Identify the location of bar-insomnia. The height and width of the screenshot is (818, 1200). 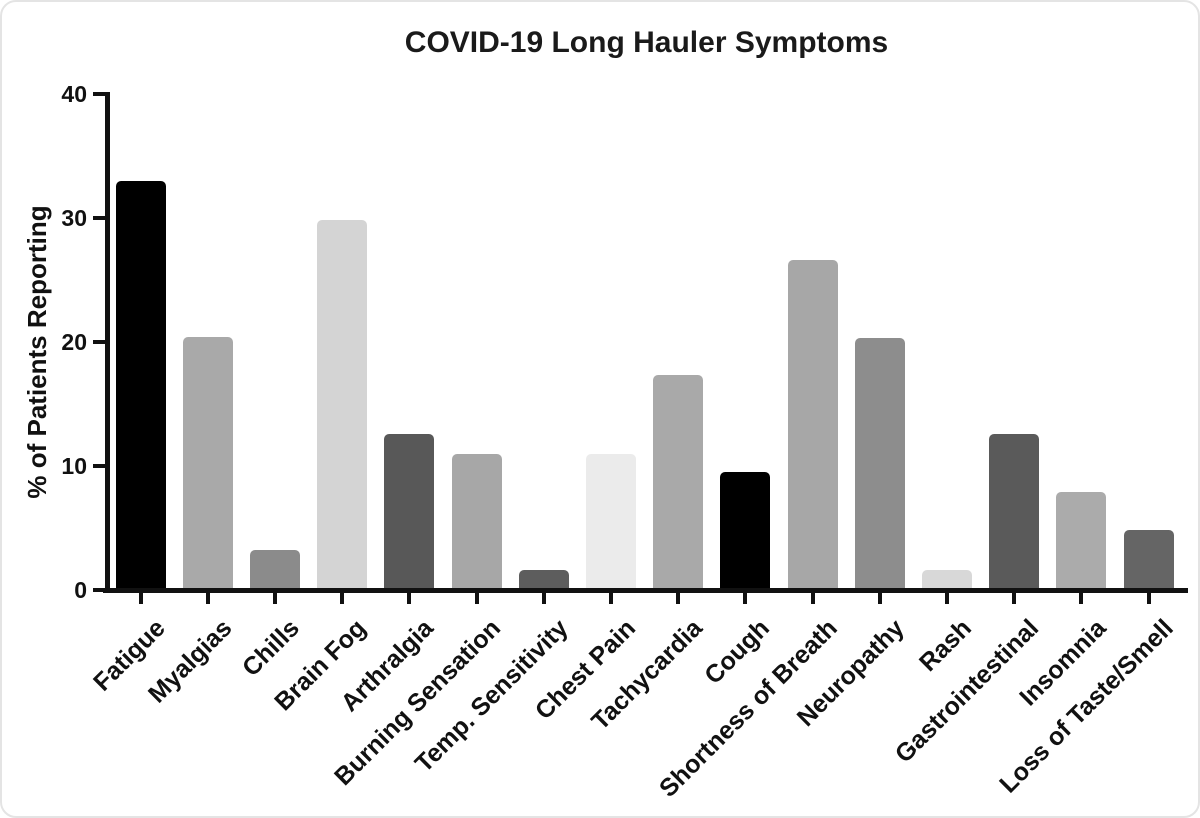
(1081, 541).